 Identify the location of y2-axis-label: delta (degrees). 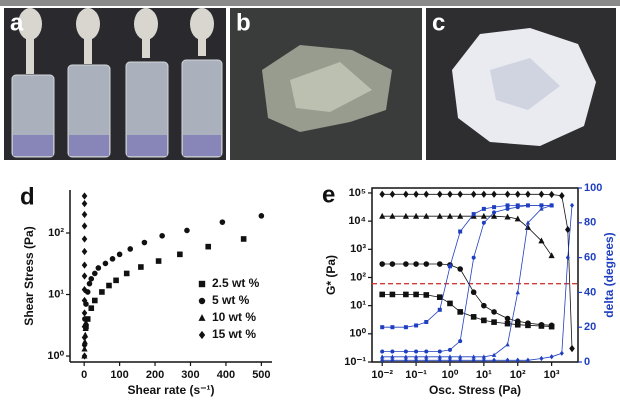
(609, 274).